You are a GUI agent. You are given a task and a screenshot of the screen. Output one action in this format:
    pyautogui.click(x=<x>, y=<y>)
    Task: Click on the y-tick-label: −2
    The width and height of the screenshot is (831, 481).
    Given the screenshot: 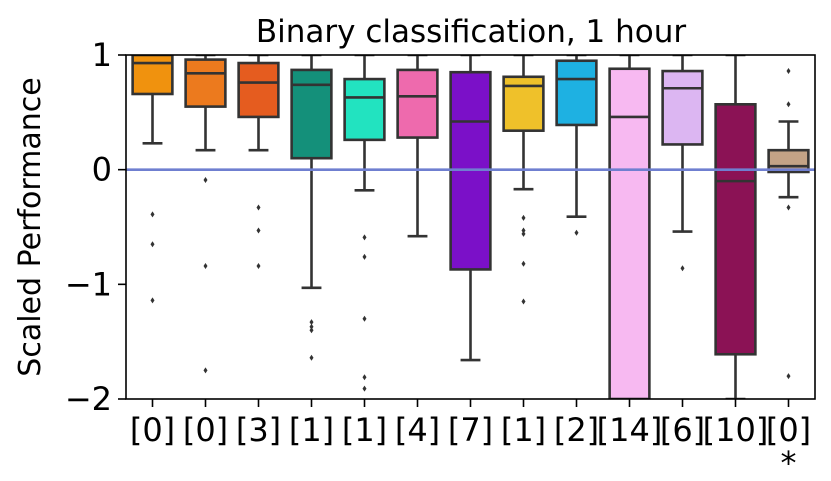 What is the action you would take?
    pyautogui.click(x=88, y=399)
    